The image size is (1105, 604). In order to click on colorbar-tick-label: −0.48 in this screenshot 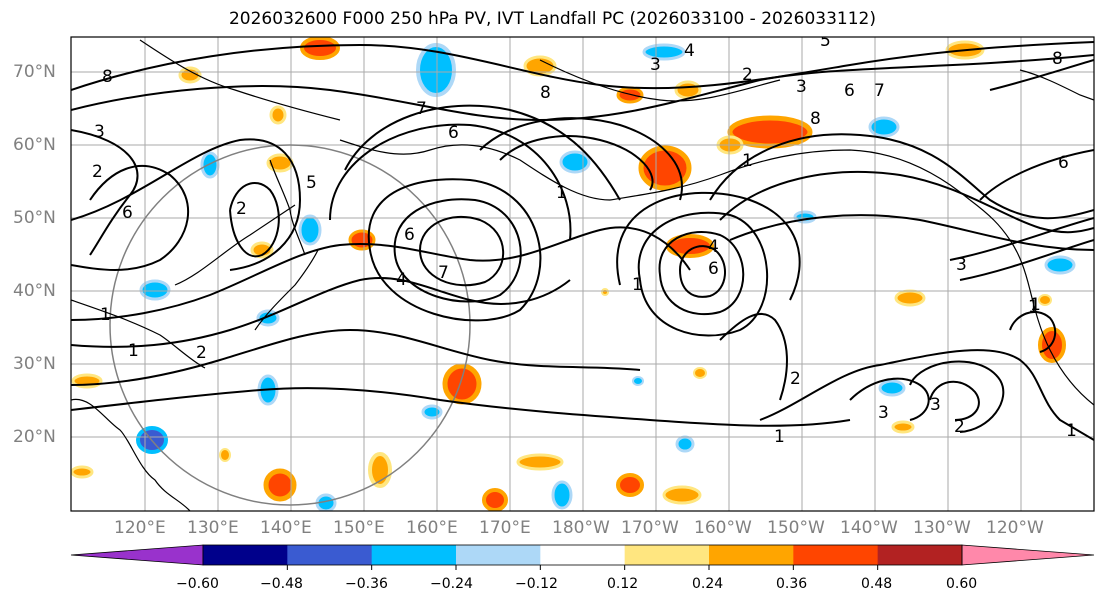, I will do `click(281, 584)`.